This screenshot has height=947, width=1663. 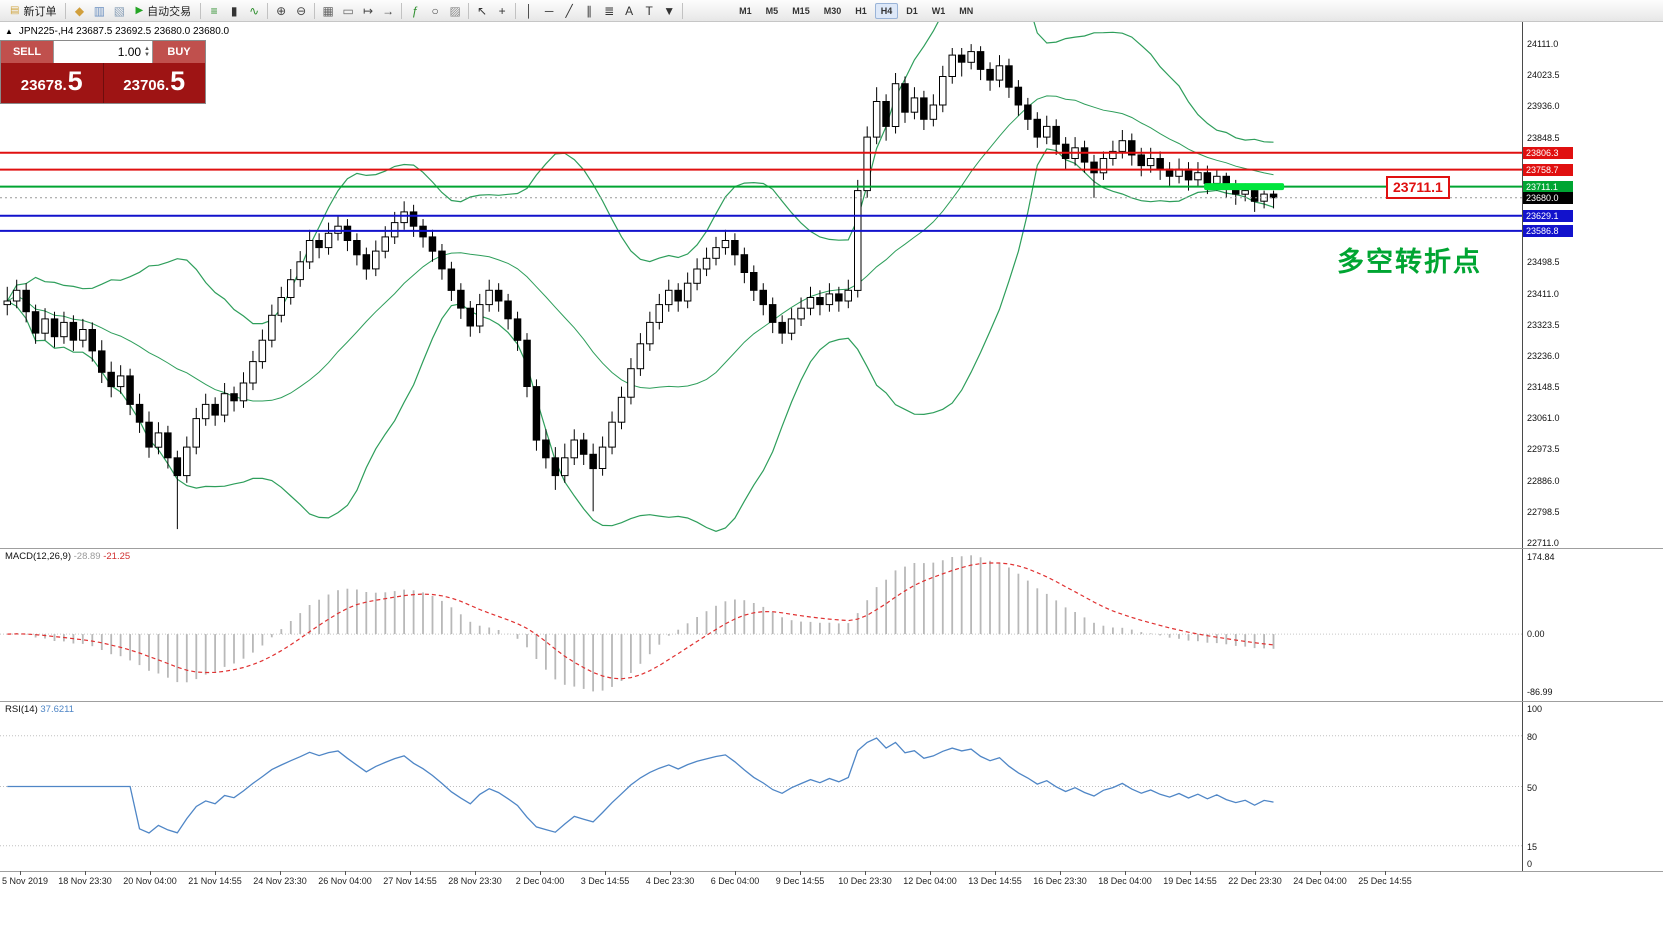 I want to click on crosshair-button: +, so click(x=502, y=11).